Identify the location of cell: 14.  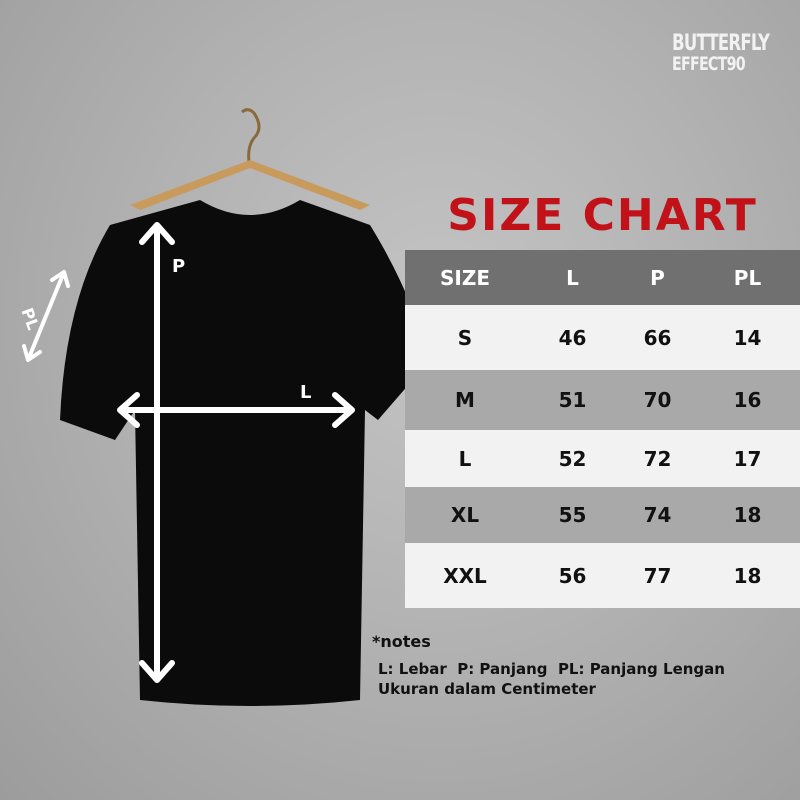
(747, 337).